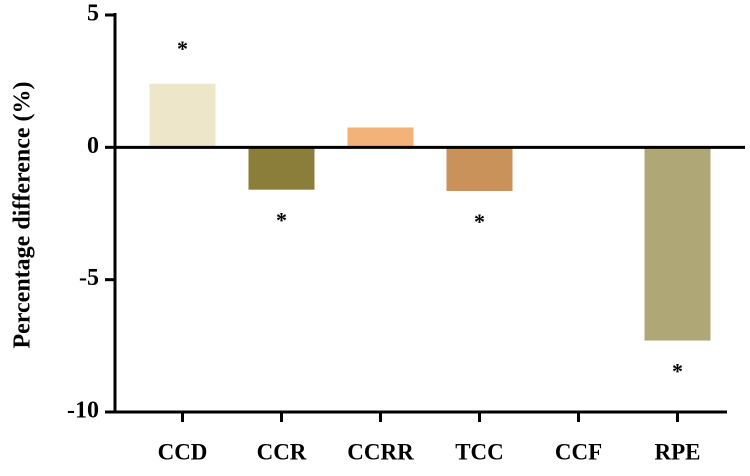 This screenshot has width=750, height=476. What do you see at coordinates (479, 451) in the screenshot?
I see `x-tick-label: TCC` at bounding box center [479, 451].